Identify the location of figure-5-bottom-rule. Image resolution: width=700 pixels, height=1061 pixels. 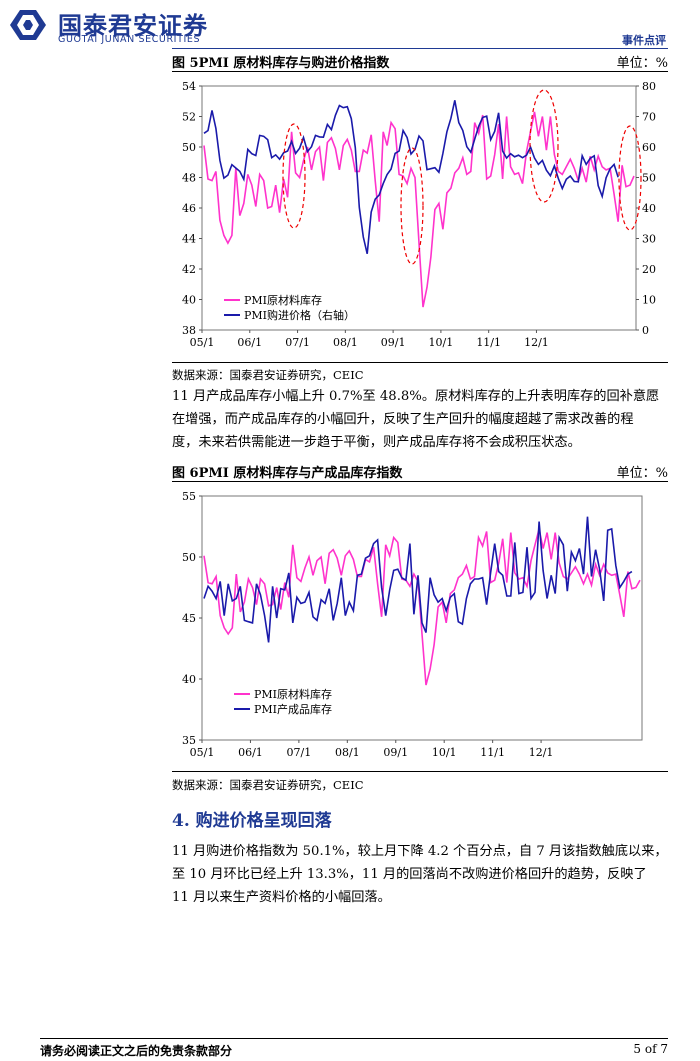
(420, 362).